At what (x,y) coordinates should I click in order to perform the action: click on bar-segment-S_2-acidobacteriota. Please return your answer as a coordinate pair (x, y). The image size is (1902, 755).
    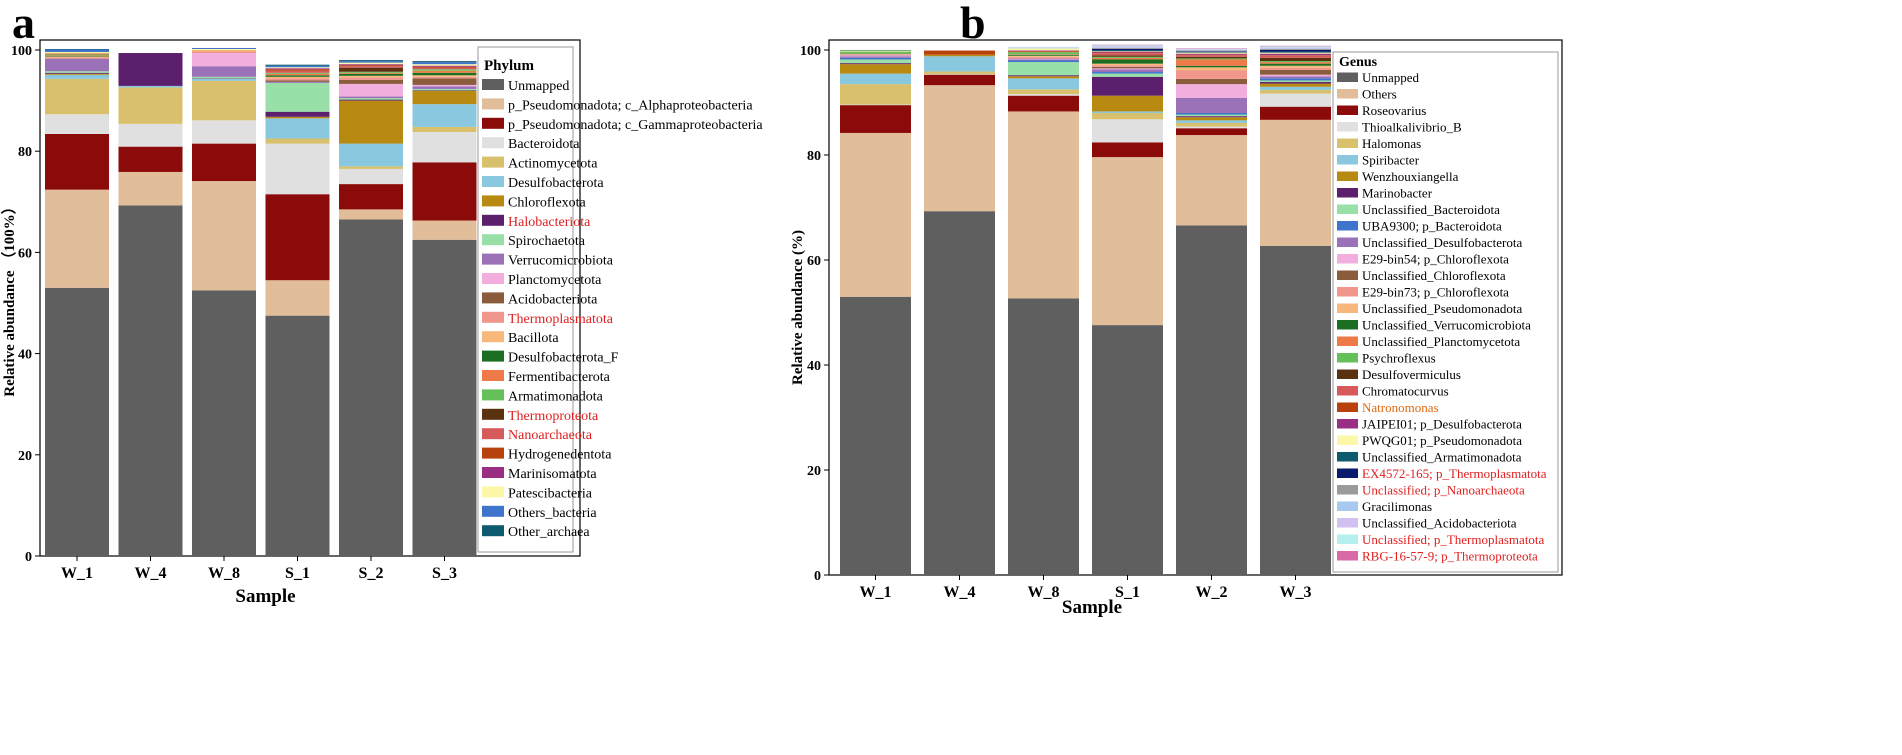
    Looking at the image, I should click on (371, 81).